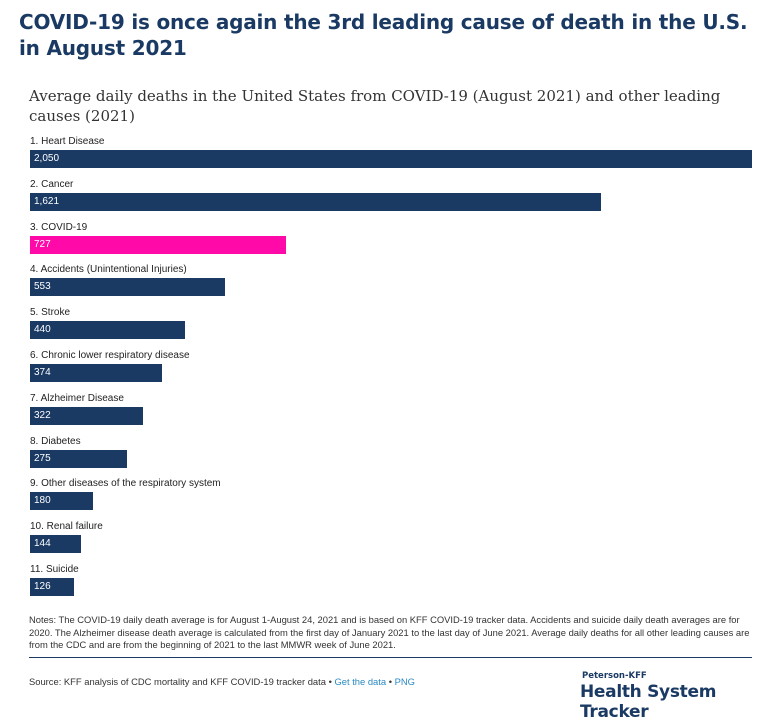 The image size is (777, 726). Describe the element at coordinates (391, 159) in the screenshot. I see `bar: 2,050` at that location.